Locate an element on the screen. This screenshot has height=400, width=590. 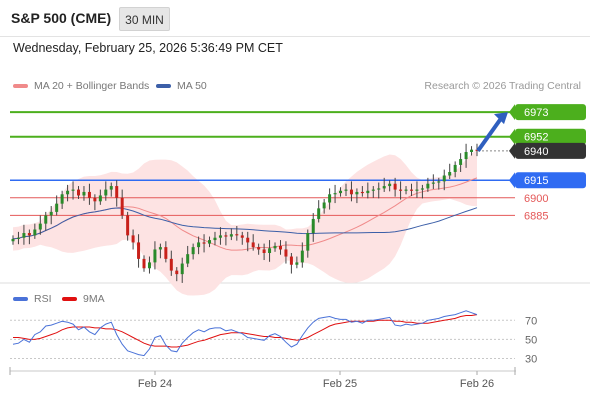
x-tick-label: Feb 26 is located at coordinates (477, 384).